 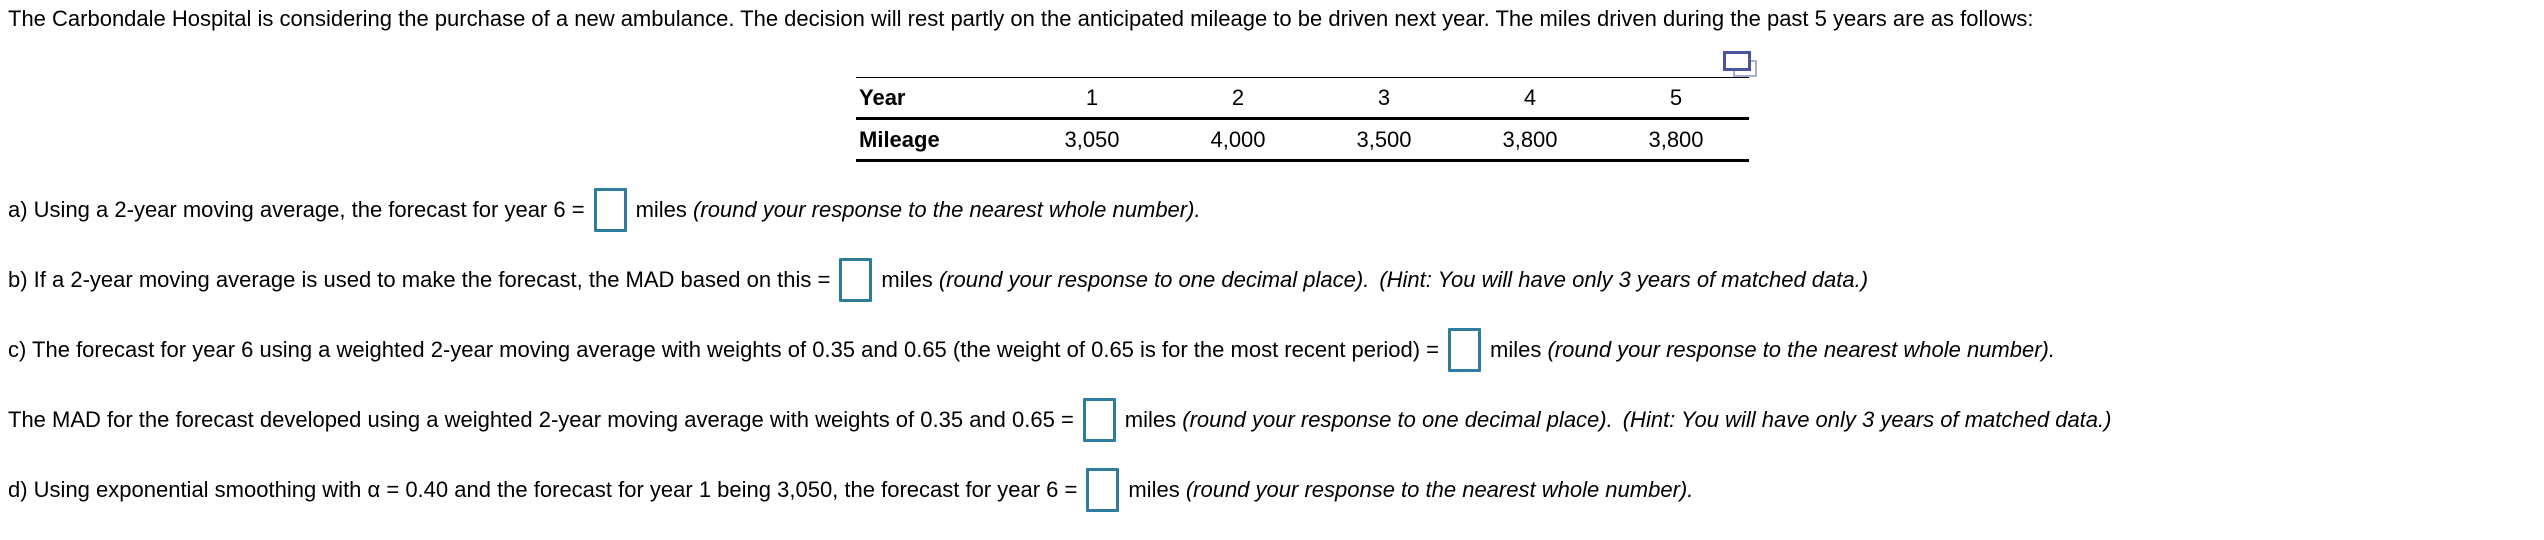 I want to click on table-row-mileage: Mileage 3,050 4,000 3,500 3,800 3,800, so click(x=1302, y=140).